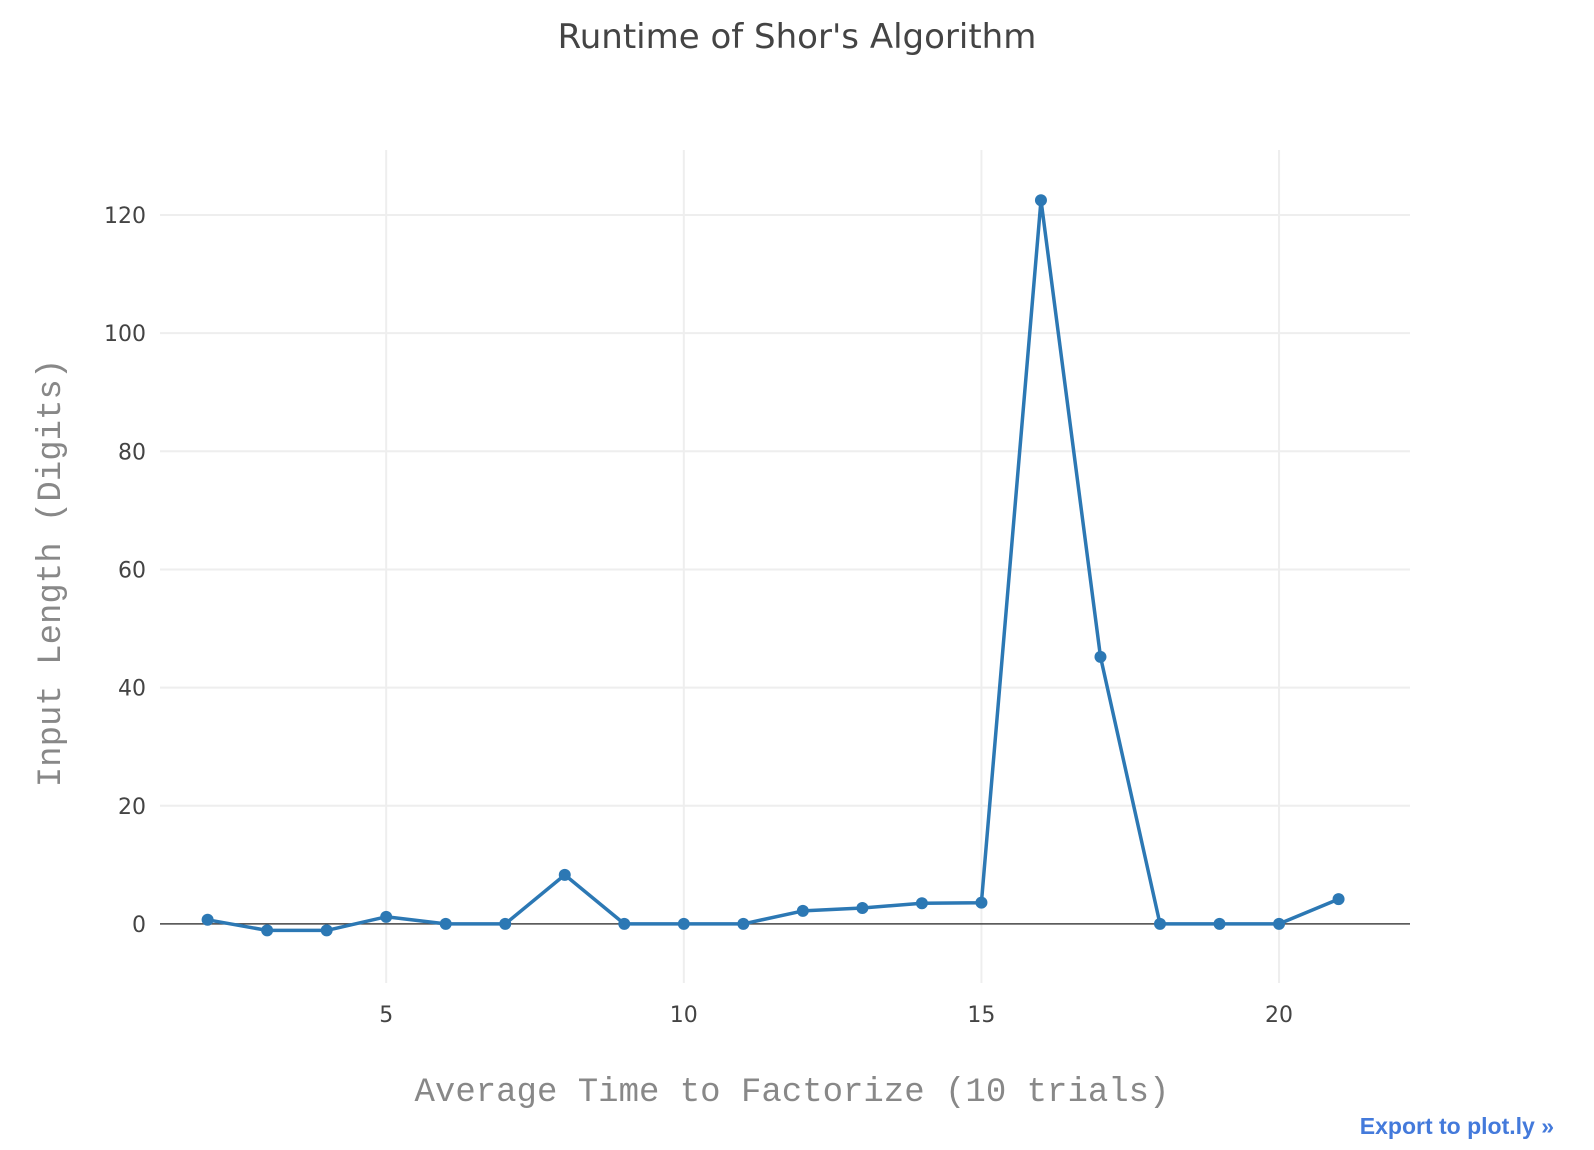 This screenshot has height=1150, width=1594. What do you see at coordinates (684, 1015) in the screenshot?
I see `x-tick-label: 10` at bounding box center [684, 1015].